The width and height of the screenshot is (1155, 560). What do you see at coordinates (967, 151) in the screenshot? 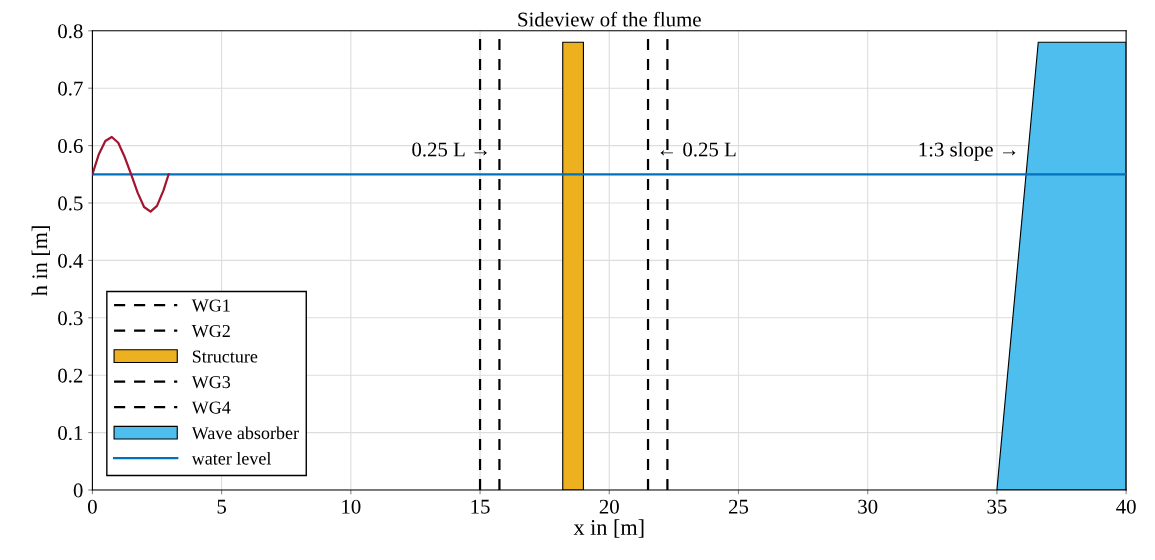
I see `annotation: 1:3 slope →` at bounding box center [967, 151].